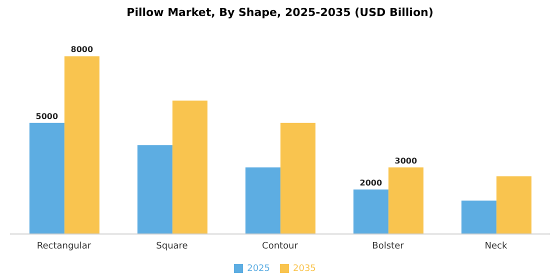 The width and height of the screenshot is (560, 280). What do you see at coordinates (371, 183) in the screenshot?
I see `data-label: 2000` at bounding box center [371, 183].